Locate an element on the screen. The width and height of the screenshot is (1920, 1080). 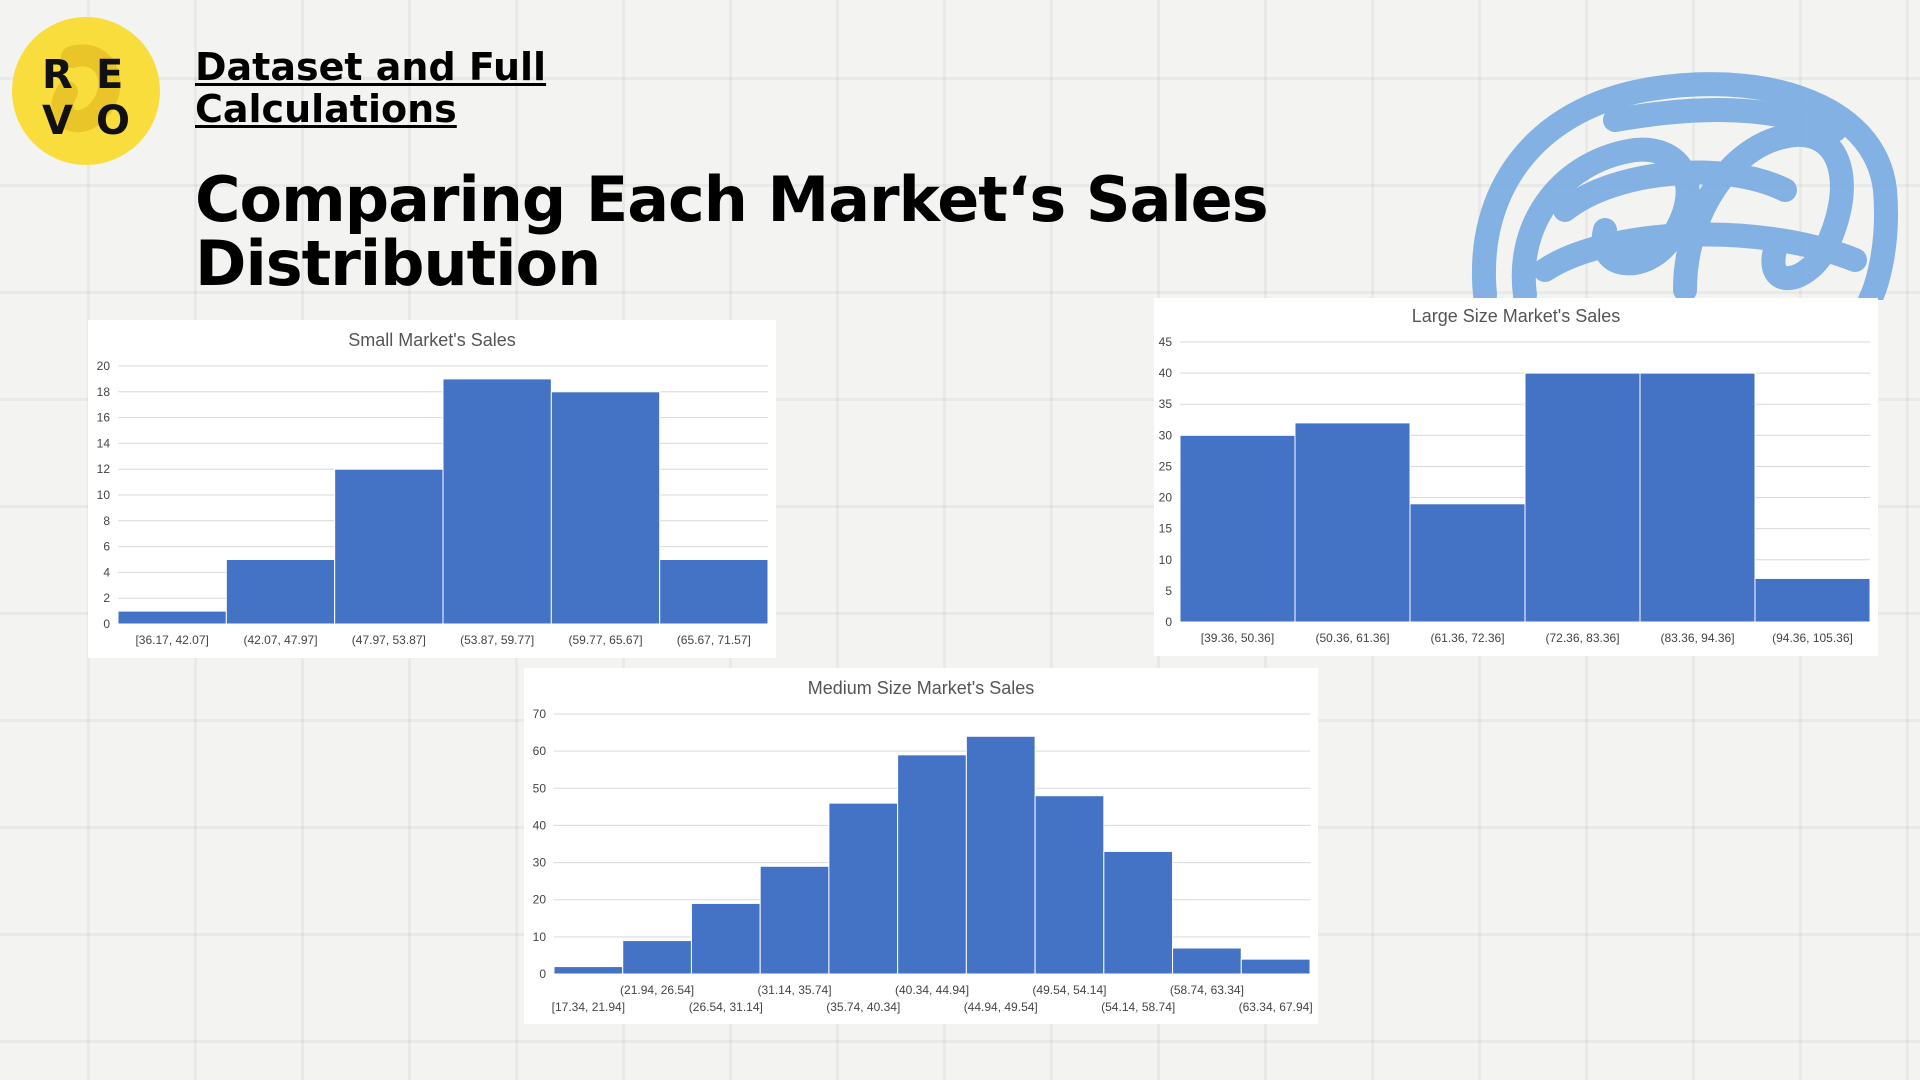
x-tick-label: (49.54, 54.14] is located at coordinates (1069, 990).